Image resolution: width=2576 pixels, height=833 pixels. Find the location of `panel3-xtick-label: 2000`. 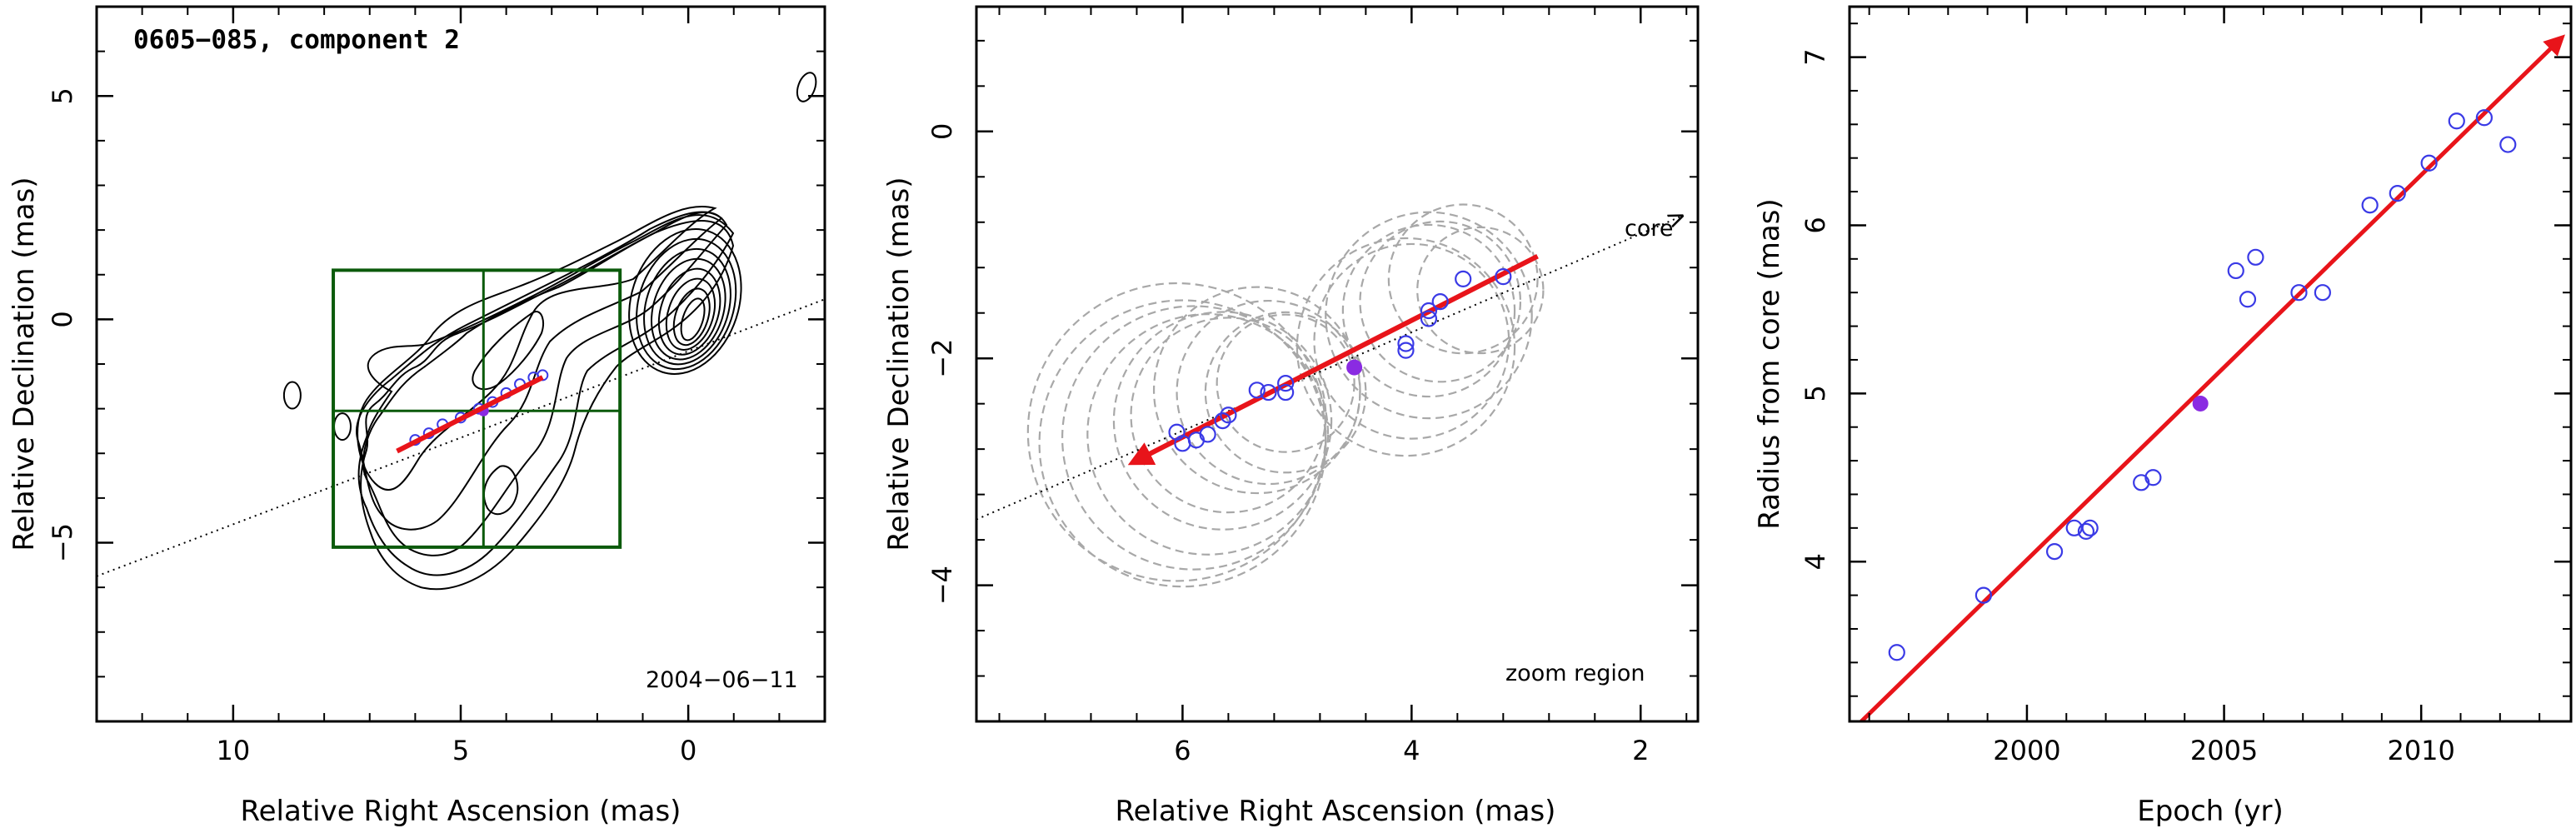

panel3-xtick-label: 2000 is located at coordinates (2026, 750).